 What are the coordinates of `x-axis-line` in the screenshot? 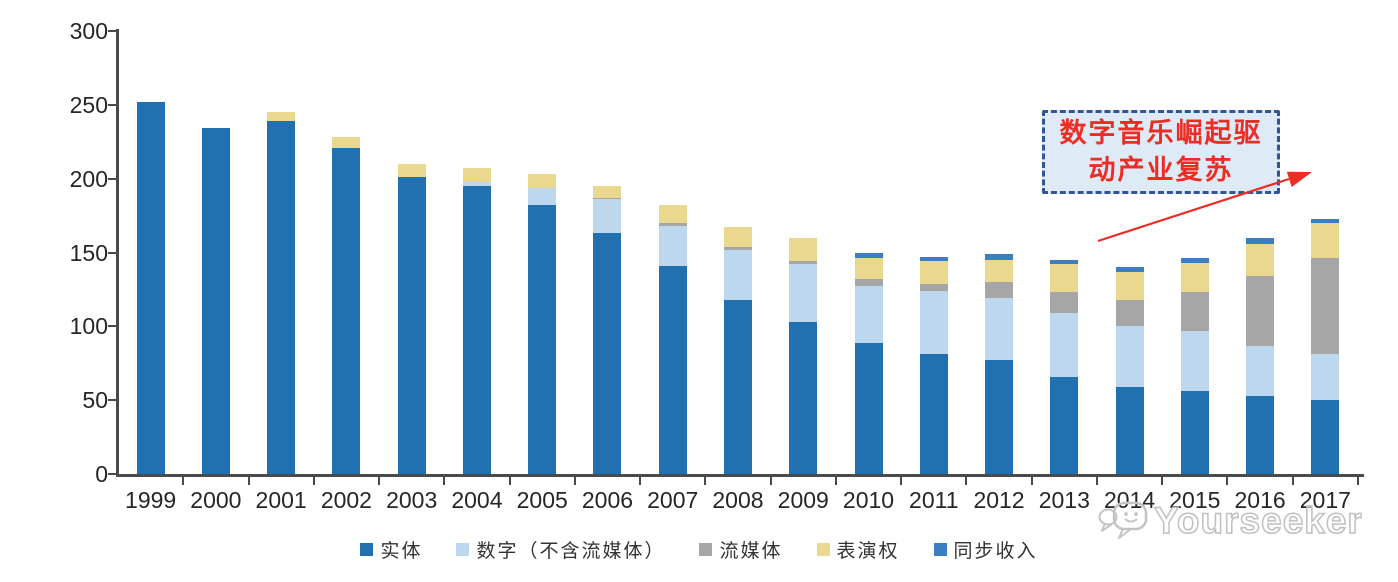 It's located at (740, 475).